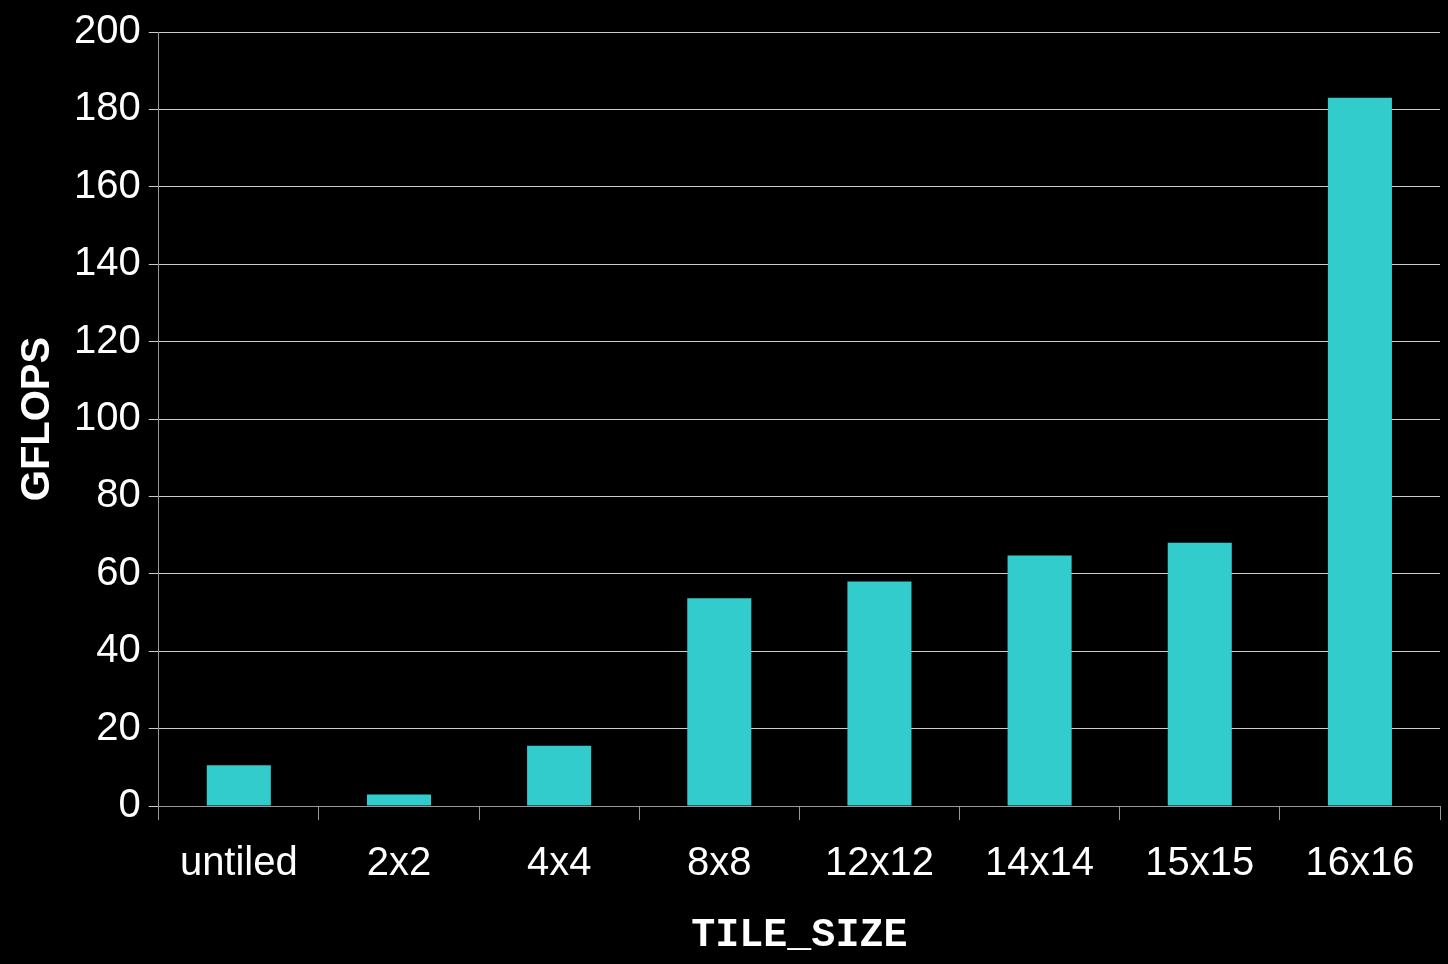 This screenshot has width=1448, height=964. I want to click on x-tick-label: 12x12, so click(879, 861).